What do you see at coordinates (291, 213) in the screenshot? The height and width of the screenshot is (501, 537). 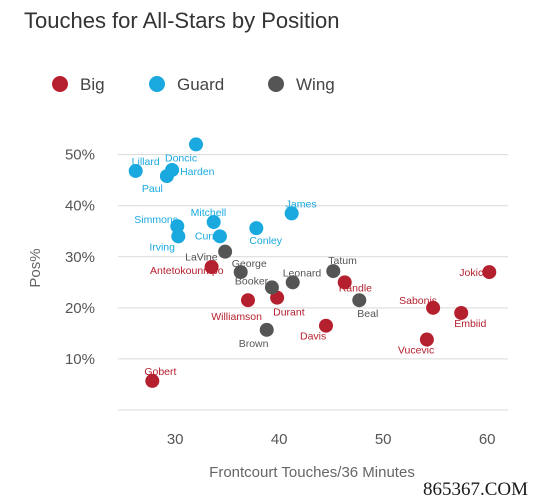 I see `point-james` at bounding box center [291, 213].